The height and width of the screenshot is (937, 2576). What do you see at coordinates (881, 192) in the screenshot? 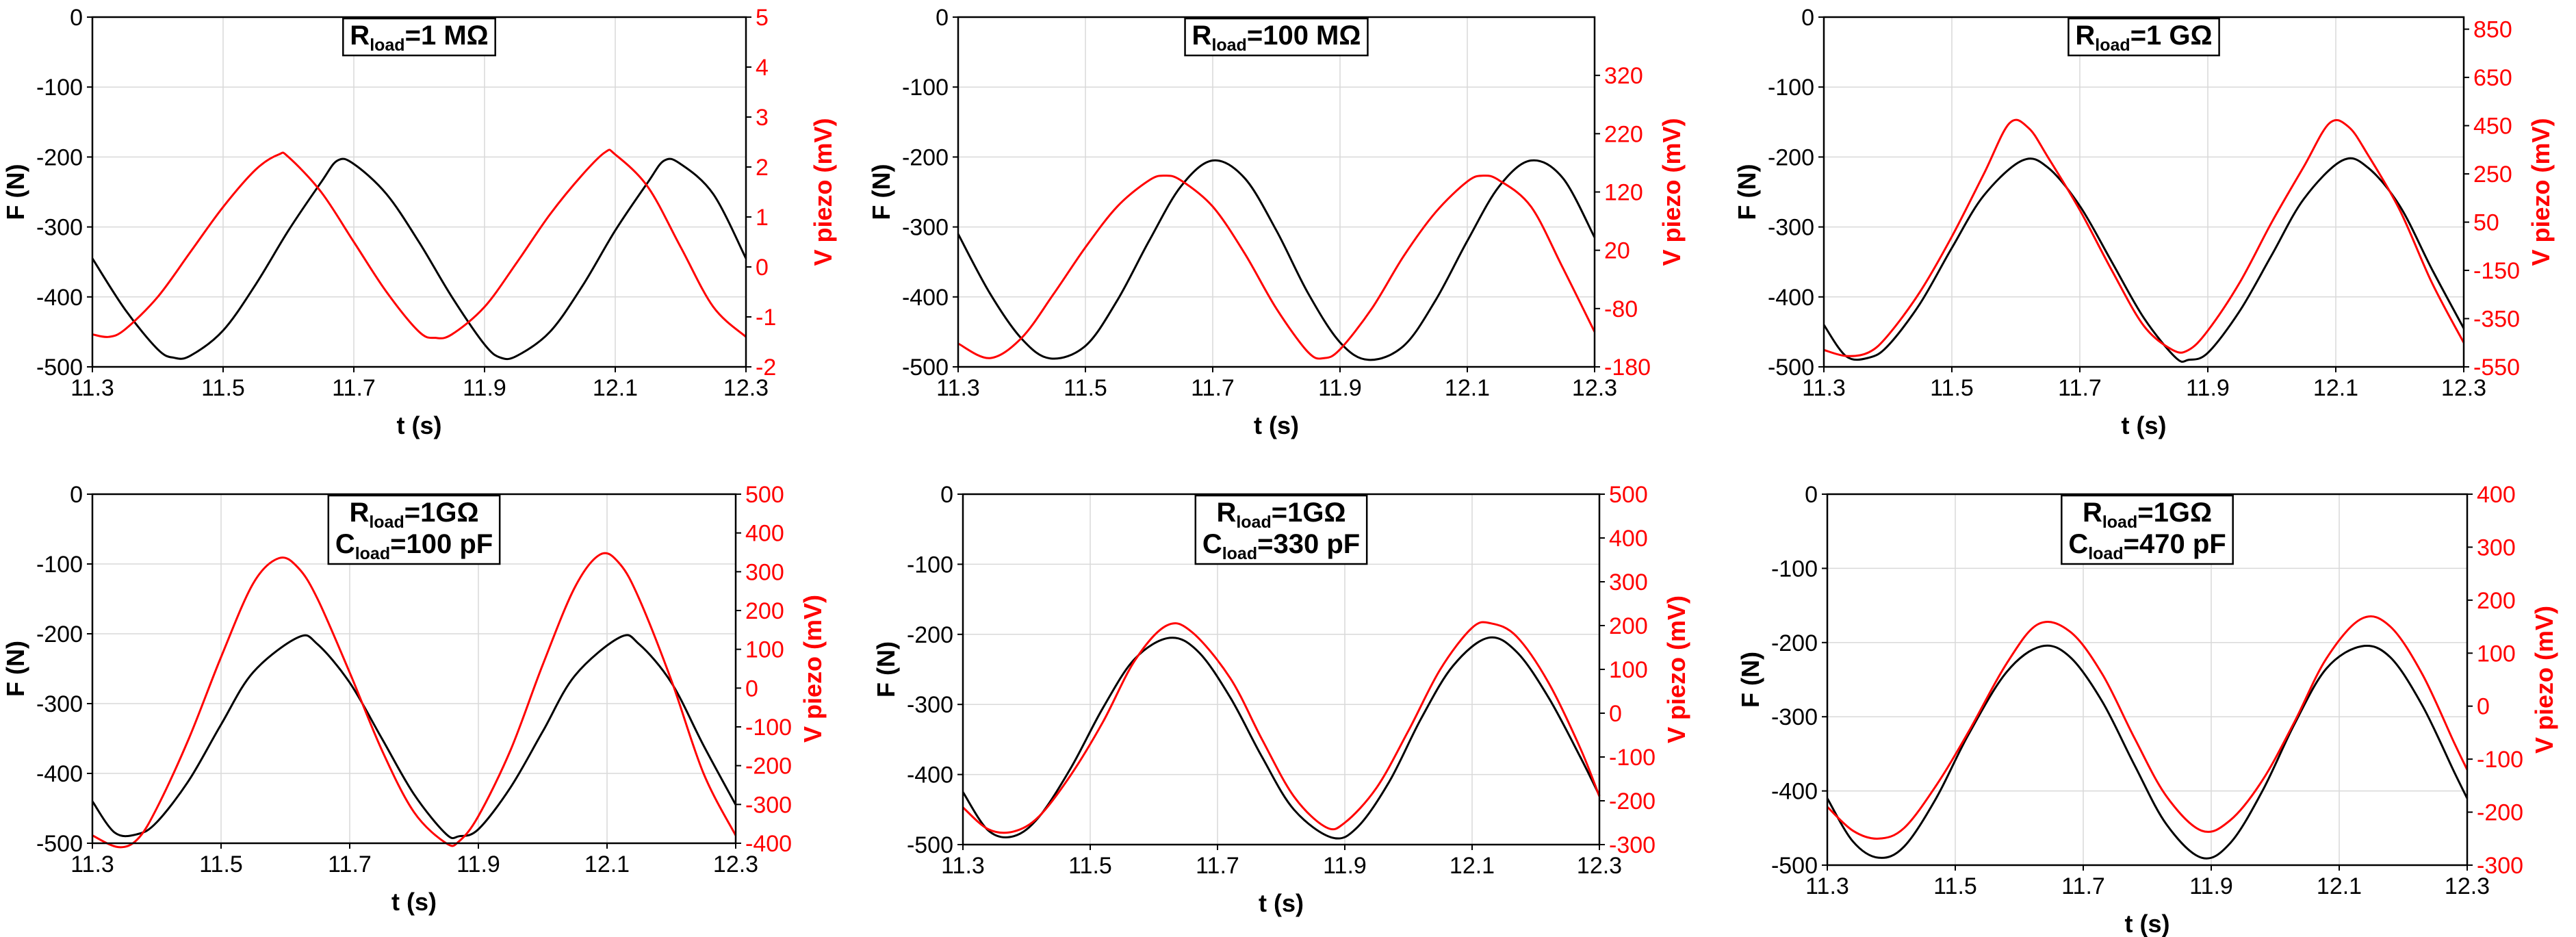
I see `y-left-axis-title: F (N)` at bounding box center [881, 192].